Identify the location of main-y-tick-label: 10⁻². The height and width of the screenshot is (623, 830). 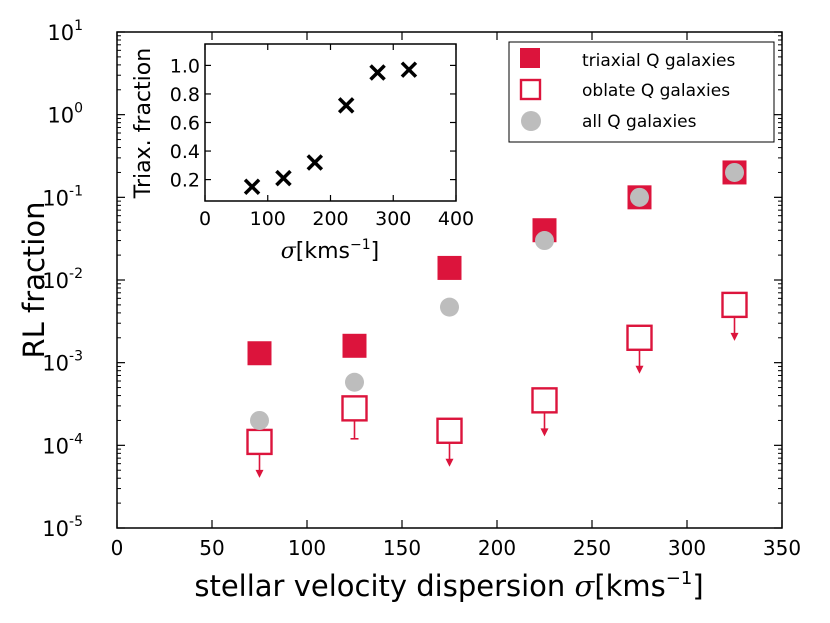
(62, 279).